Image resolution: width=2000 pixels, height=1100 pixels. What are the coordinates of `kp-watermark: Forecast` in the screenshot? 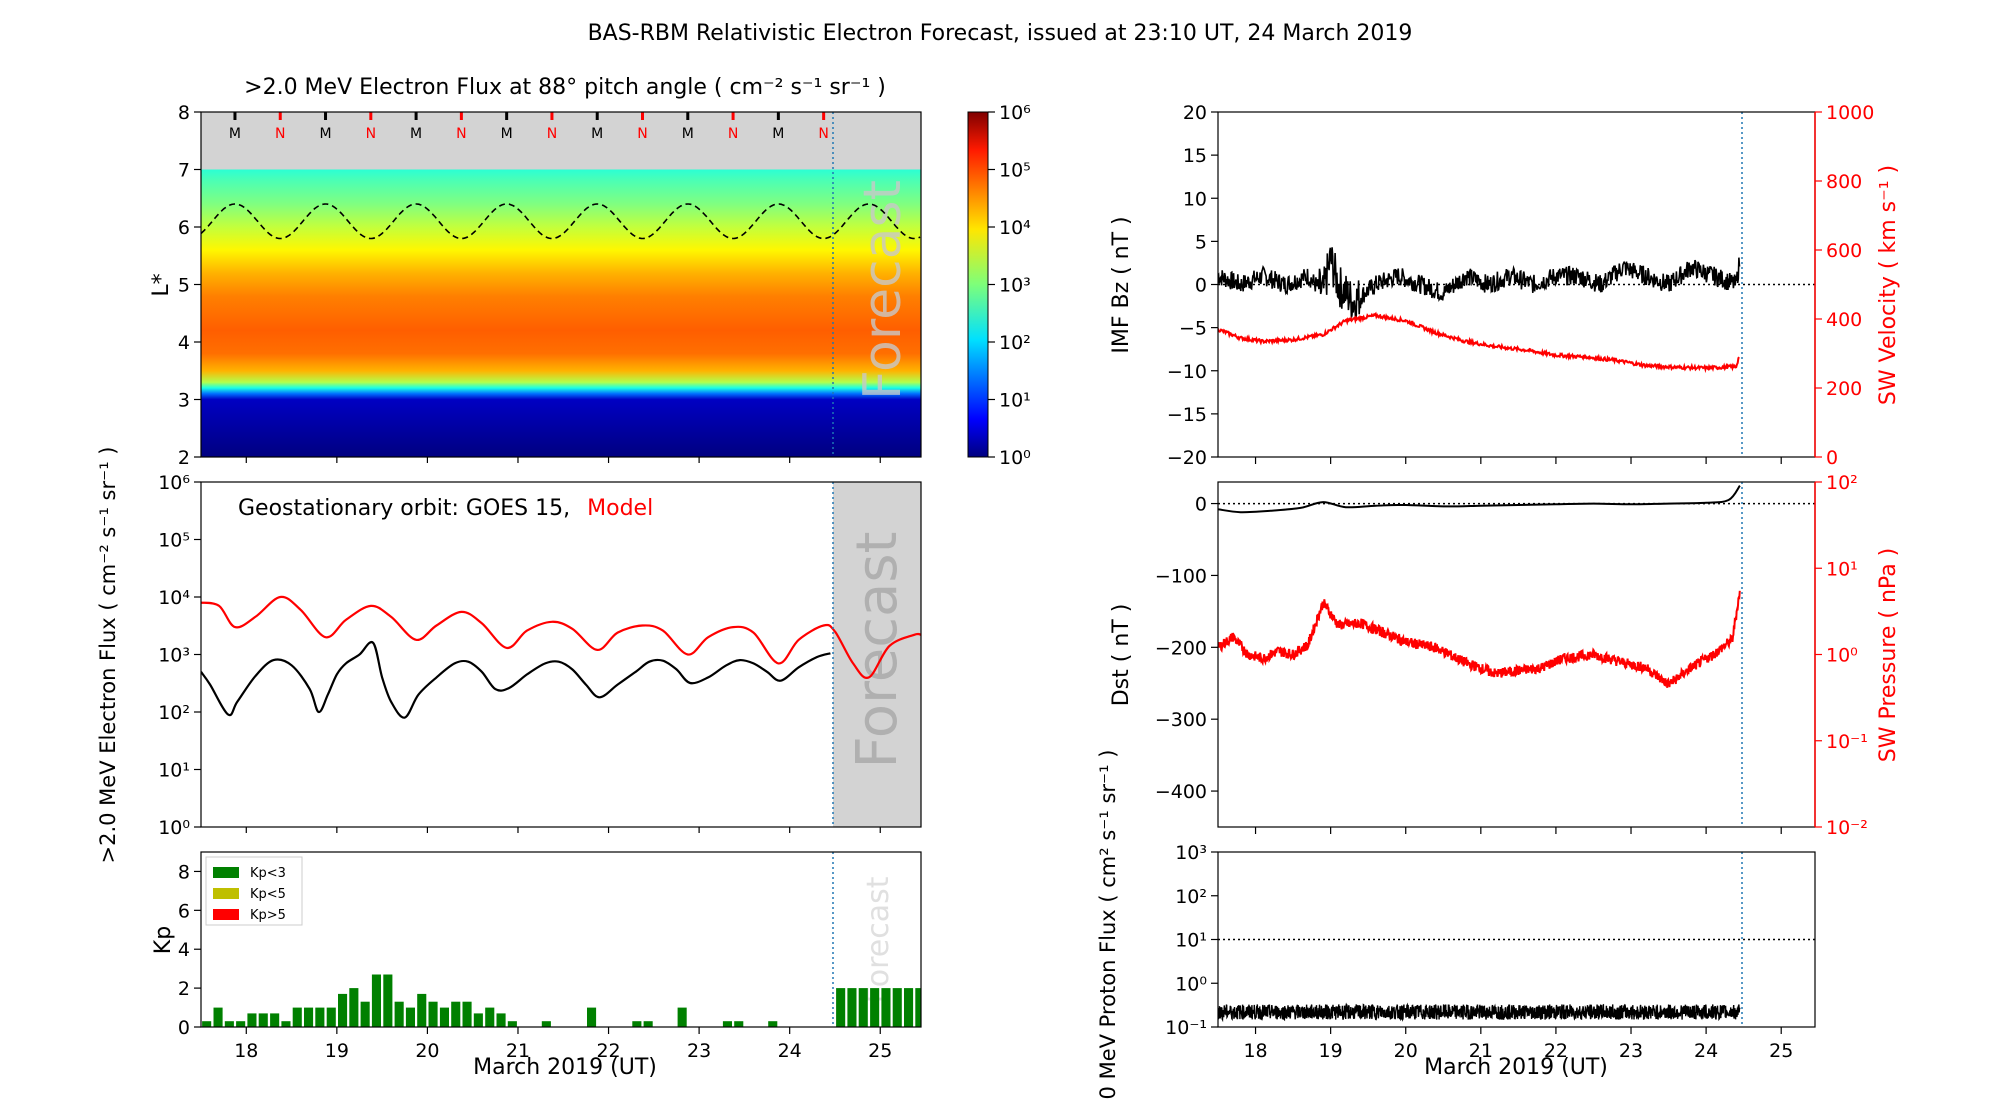 It's located at (878, 939).